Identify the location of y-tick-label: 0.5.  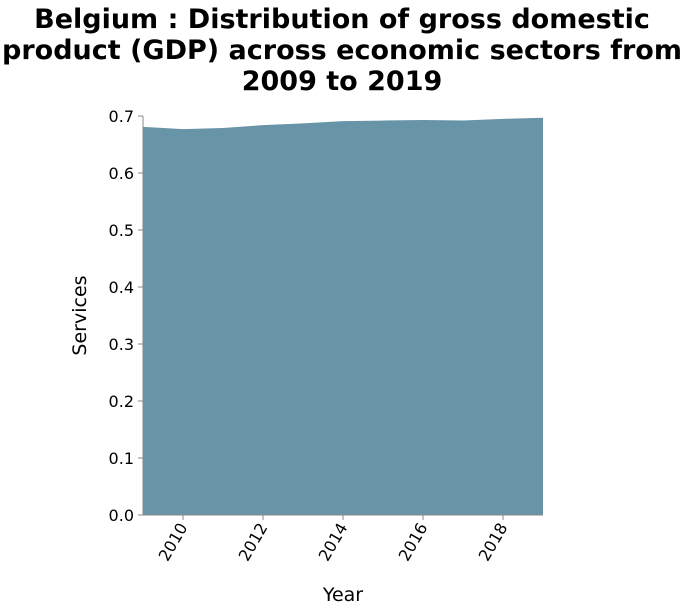
(121, 230).